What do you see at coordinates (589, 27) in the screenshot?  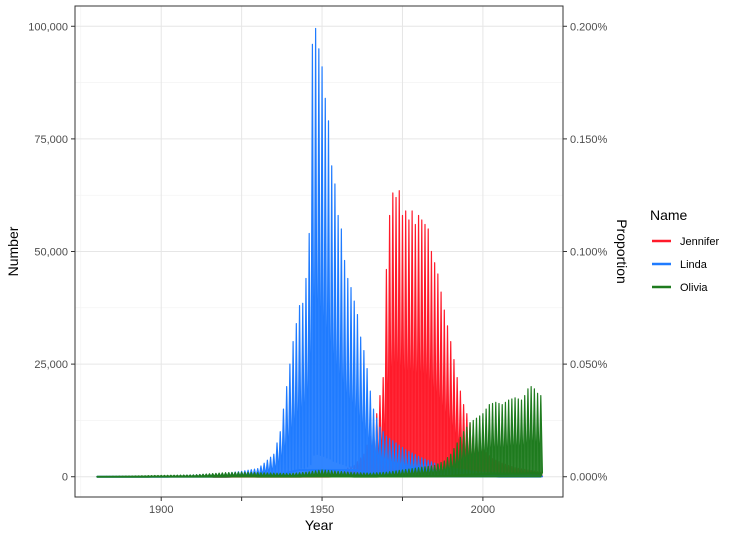 I see `y2-tick-label: 0.200%` at bounding box center [589, 27].